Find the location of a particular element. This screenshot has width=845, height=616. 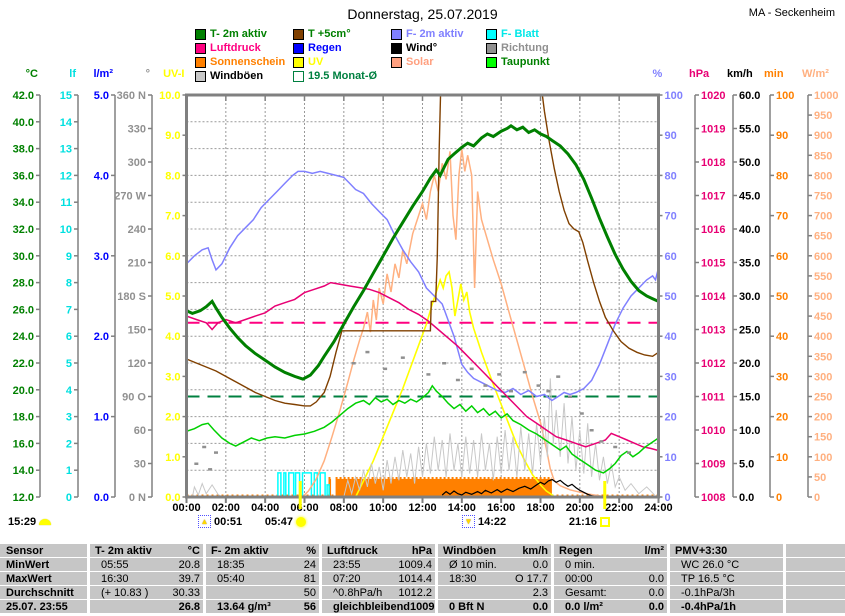

cell-value: 1014.4 is located at coordinates (415, 578).